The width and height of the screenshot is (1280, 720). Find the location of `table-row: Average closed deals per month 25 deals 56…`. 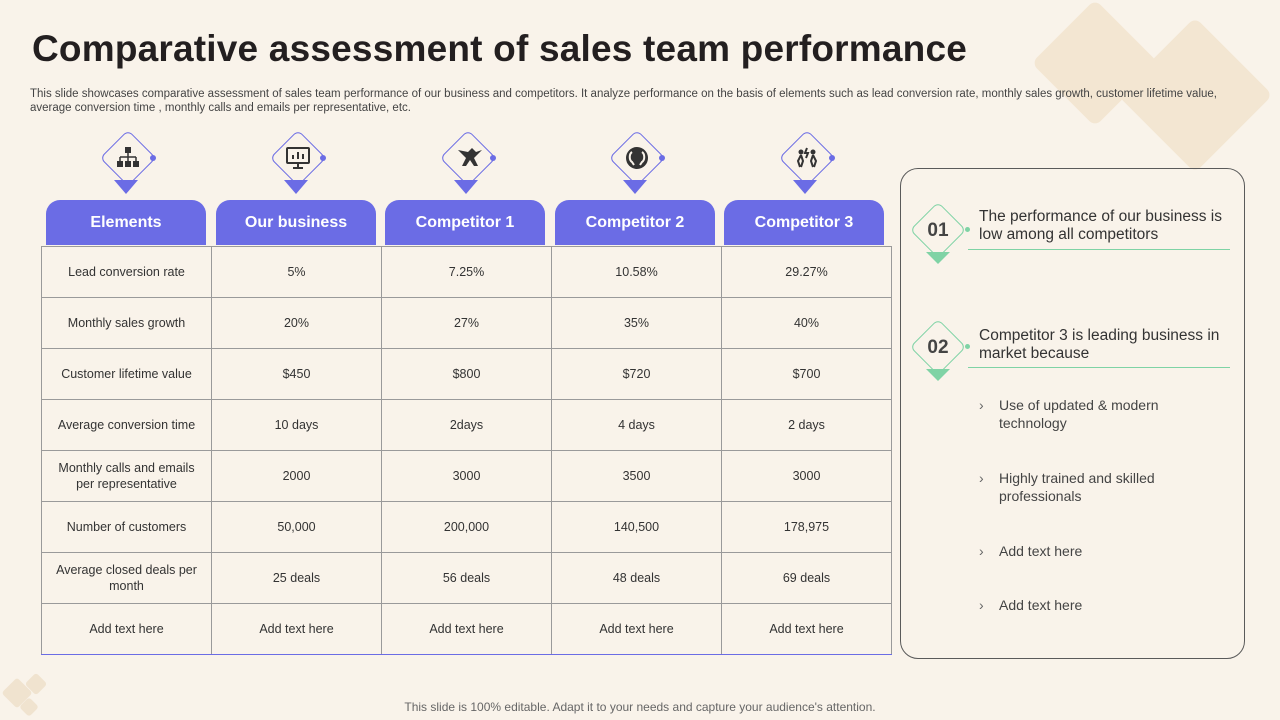

table-row: Average closed deals per month 25 deals 56… is located at coordinates (466, 578).